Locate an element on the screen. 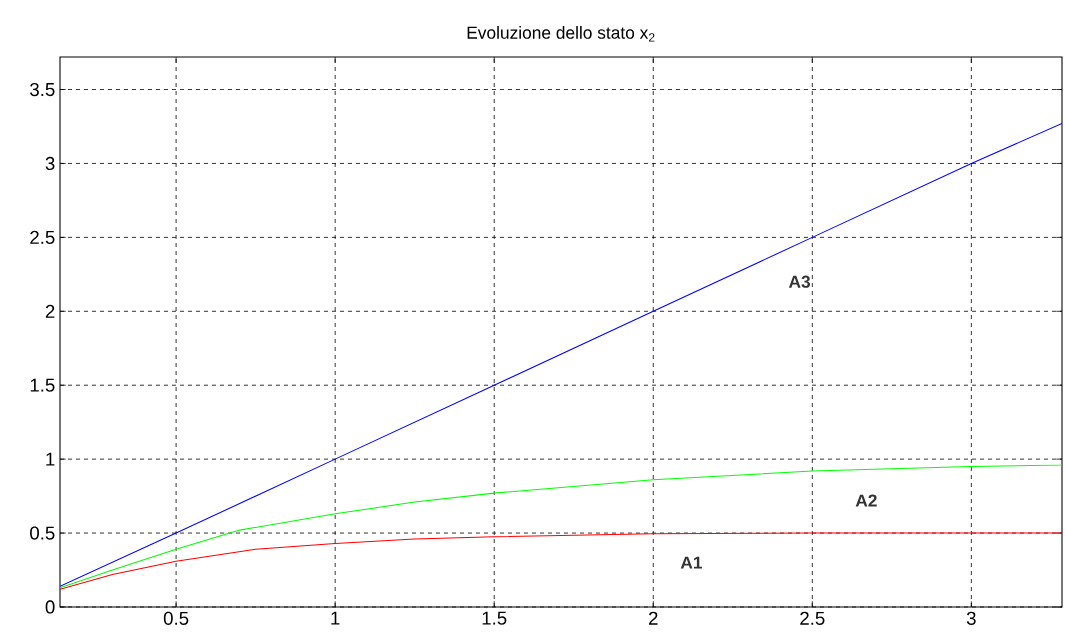 The height and width of the screenshot is (641, 1065). y-tick-label: 2 is located at coordinates (50, 311).